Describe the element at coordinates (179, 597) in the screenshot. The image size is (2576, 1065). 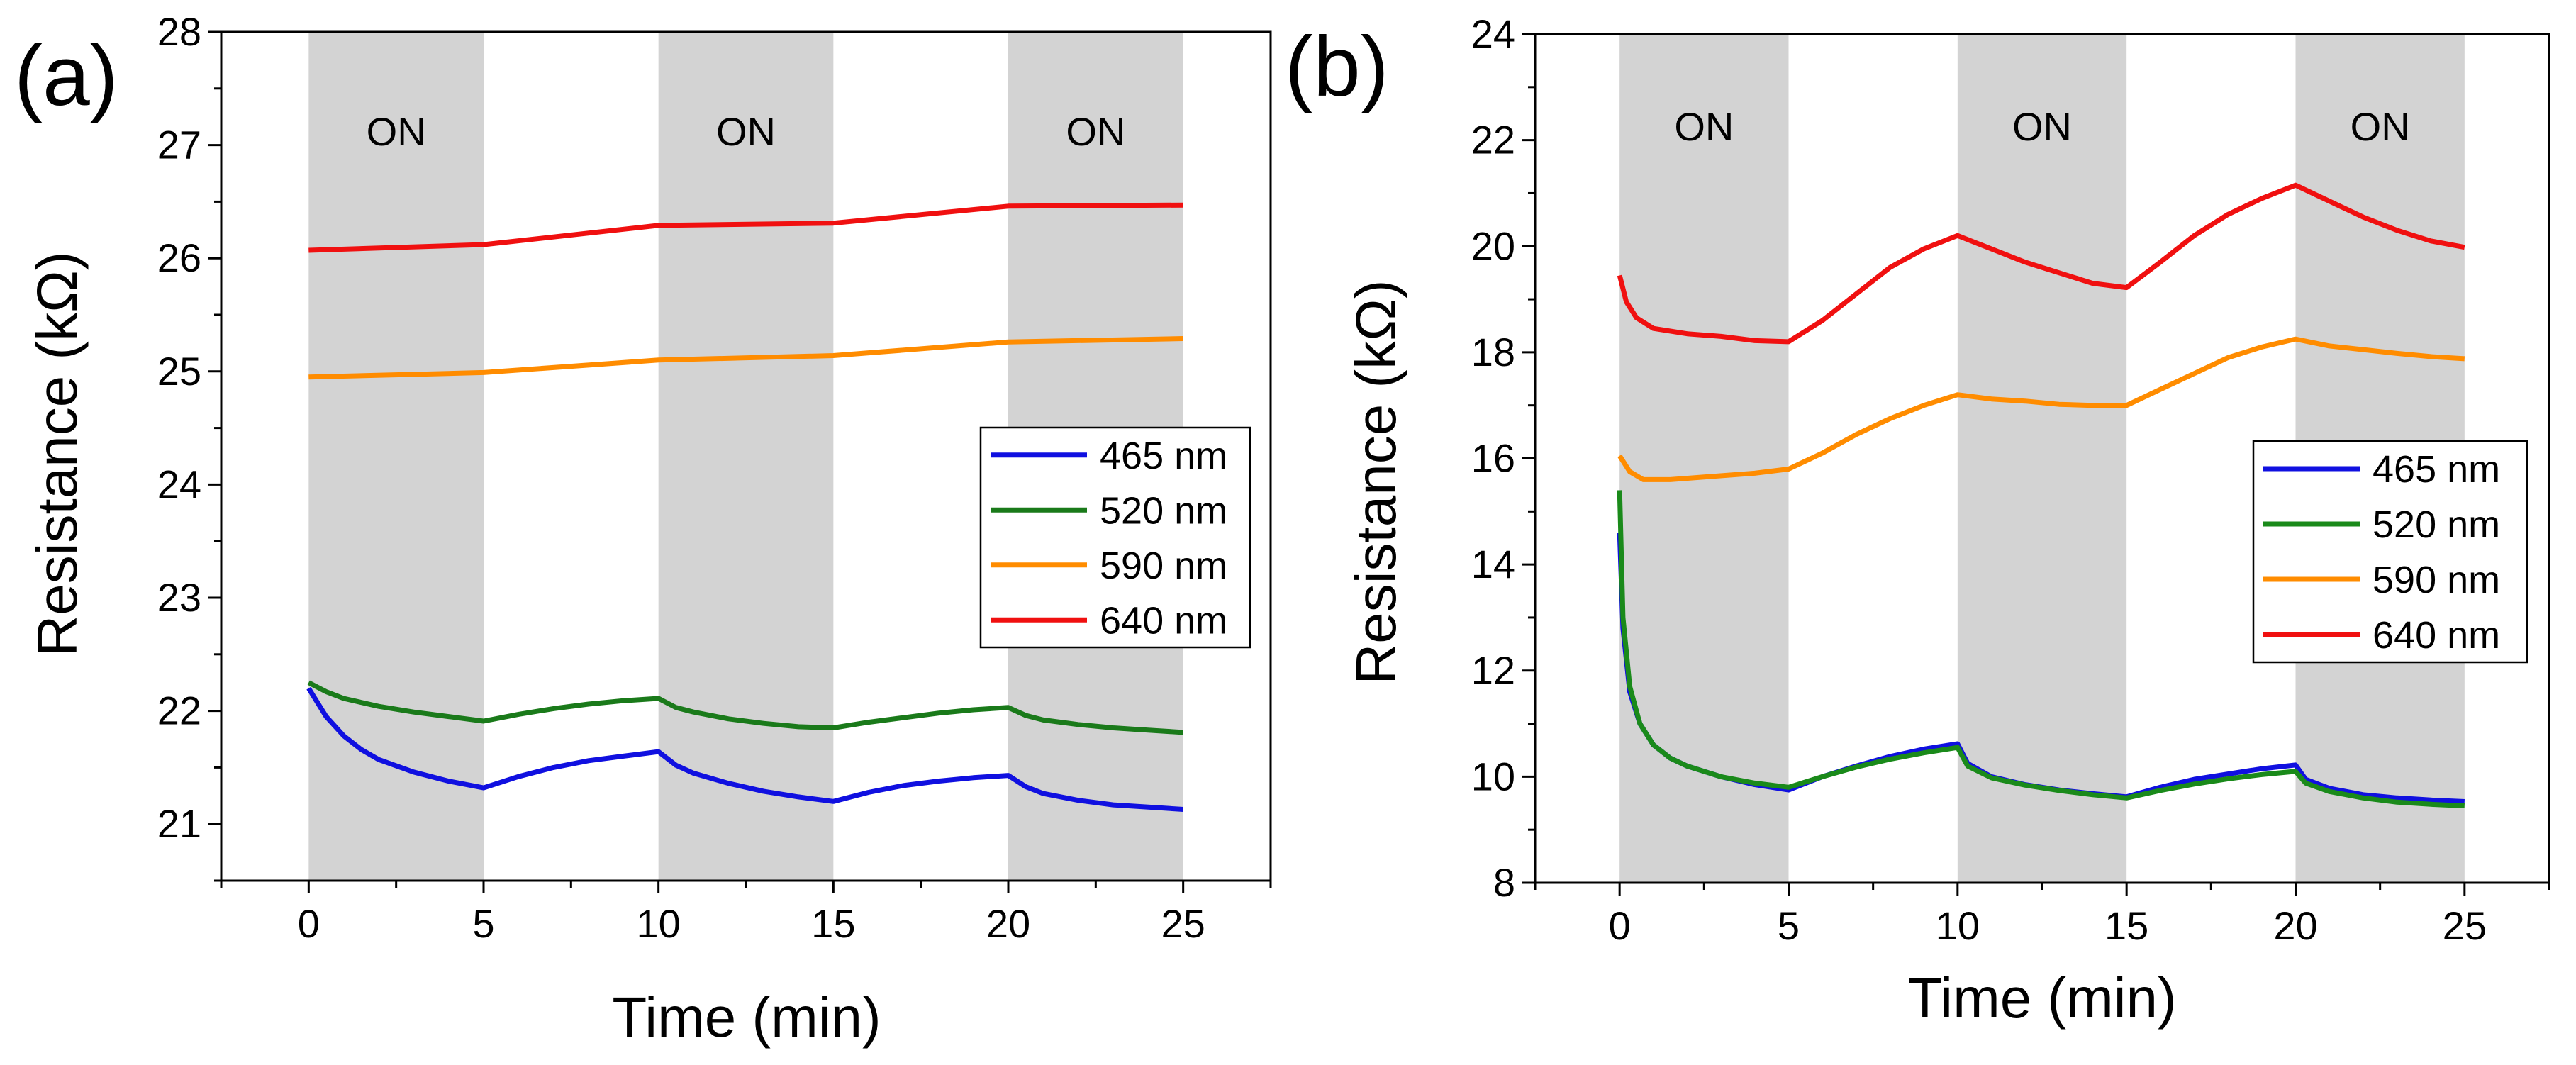
I see `panel-a-y-tick-label: 23` at that location.